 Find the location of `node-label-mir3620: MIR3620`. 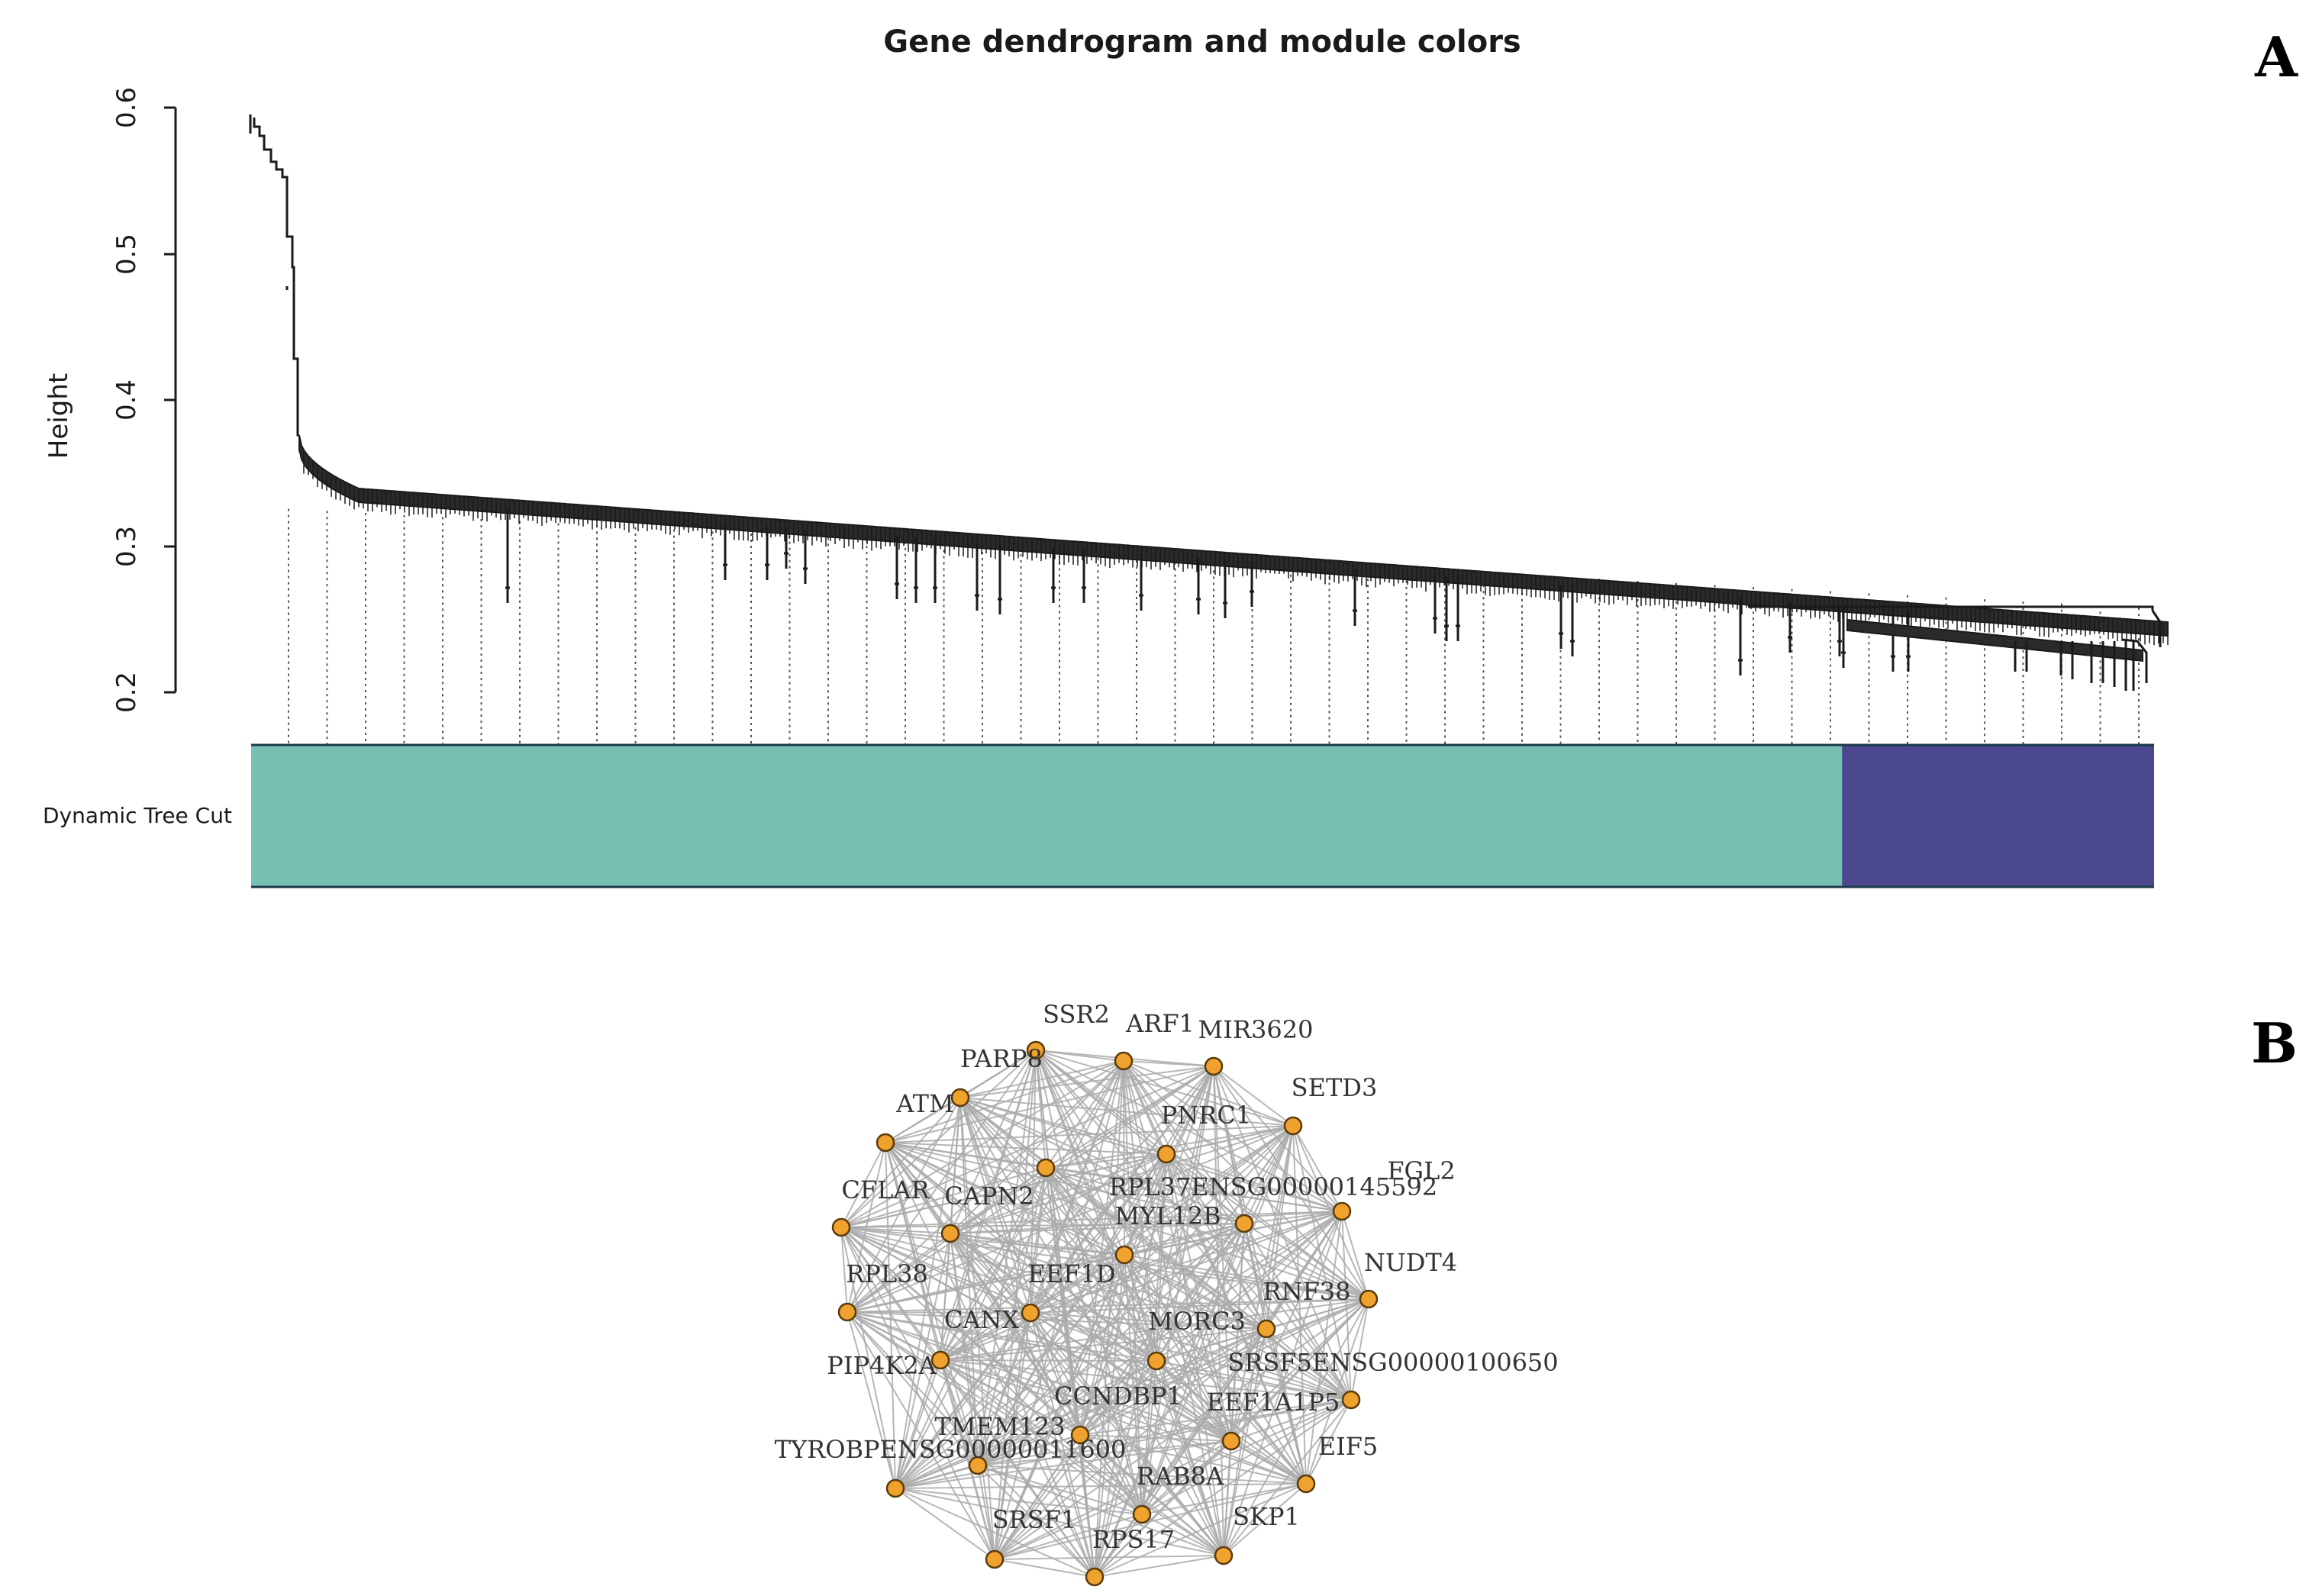

node-label-mir3620: MIR3620 is located at coordinates (1256, 1029).